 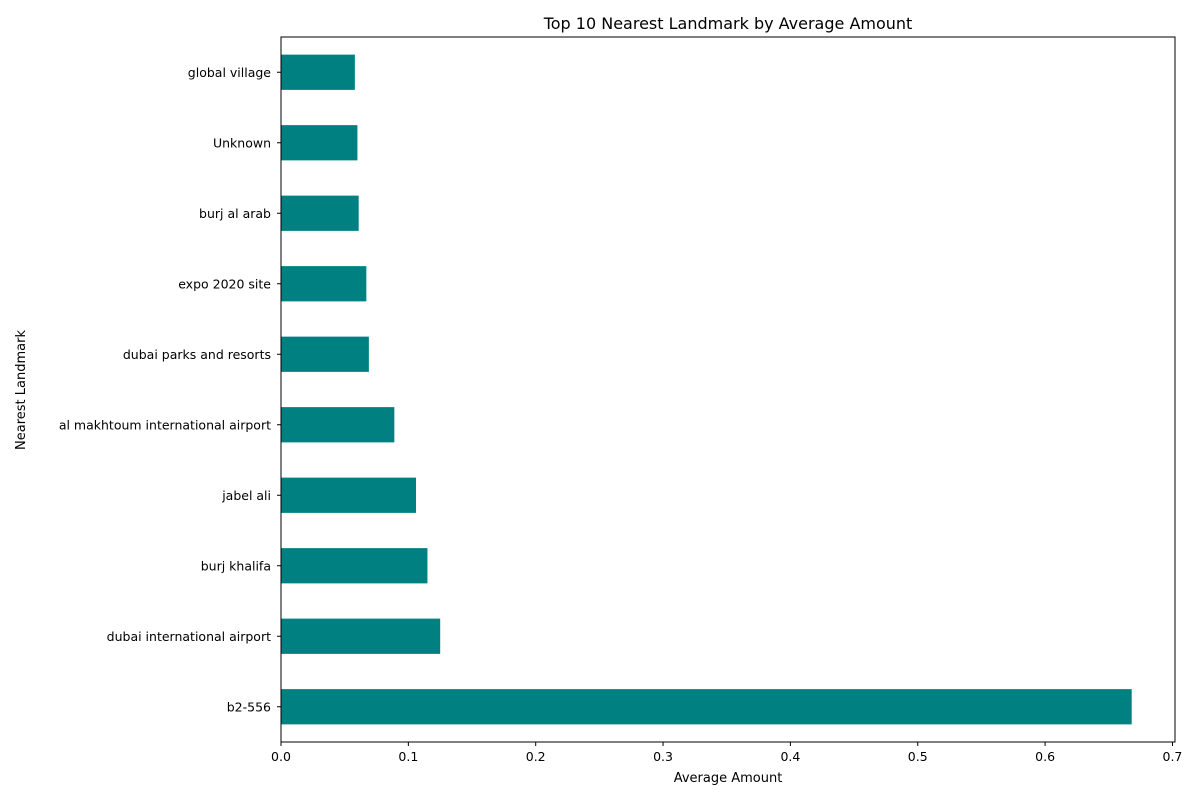 What do you see at coordinates (1173, 756) in the screenshot?
I see `x-tick-label: 0.7` at bounding box center [1173, 756].